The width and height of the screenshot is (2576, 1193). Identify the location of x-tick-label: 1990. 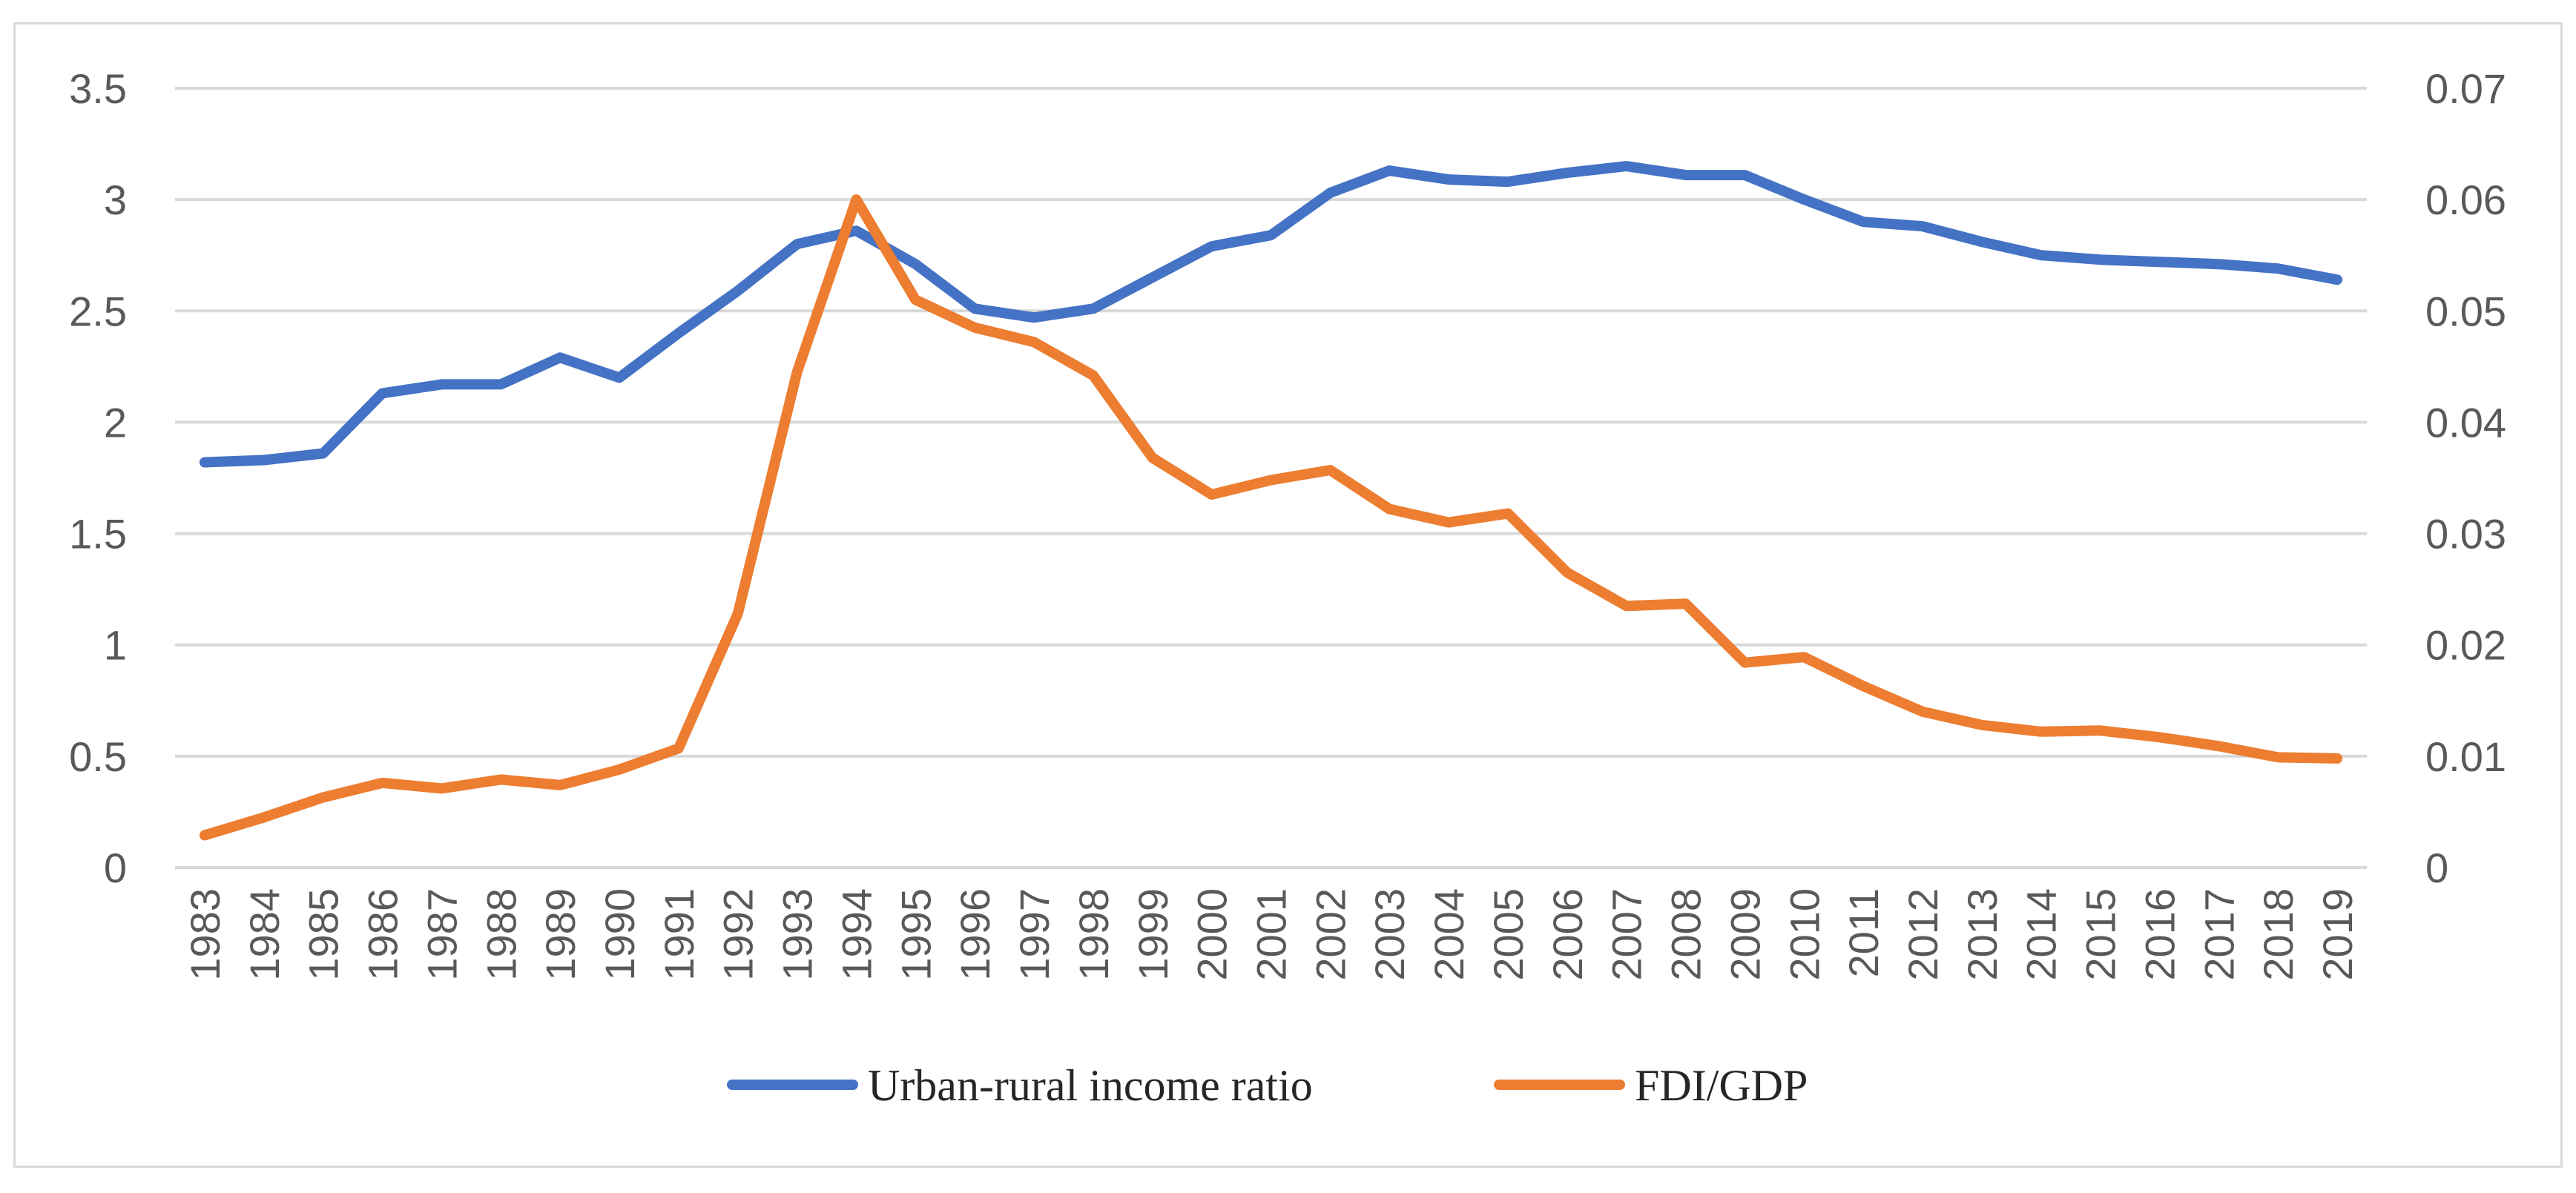
(620, 934).